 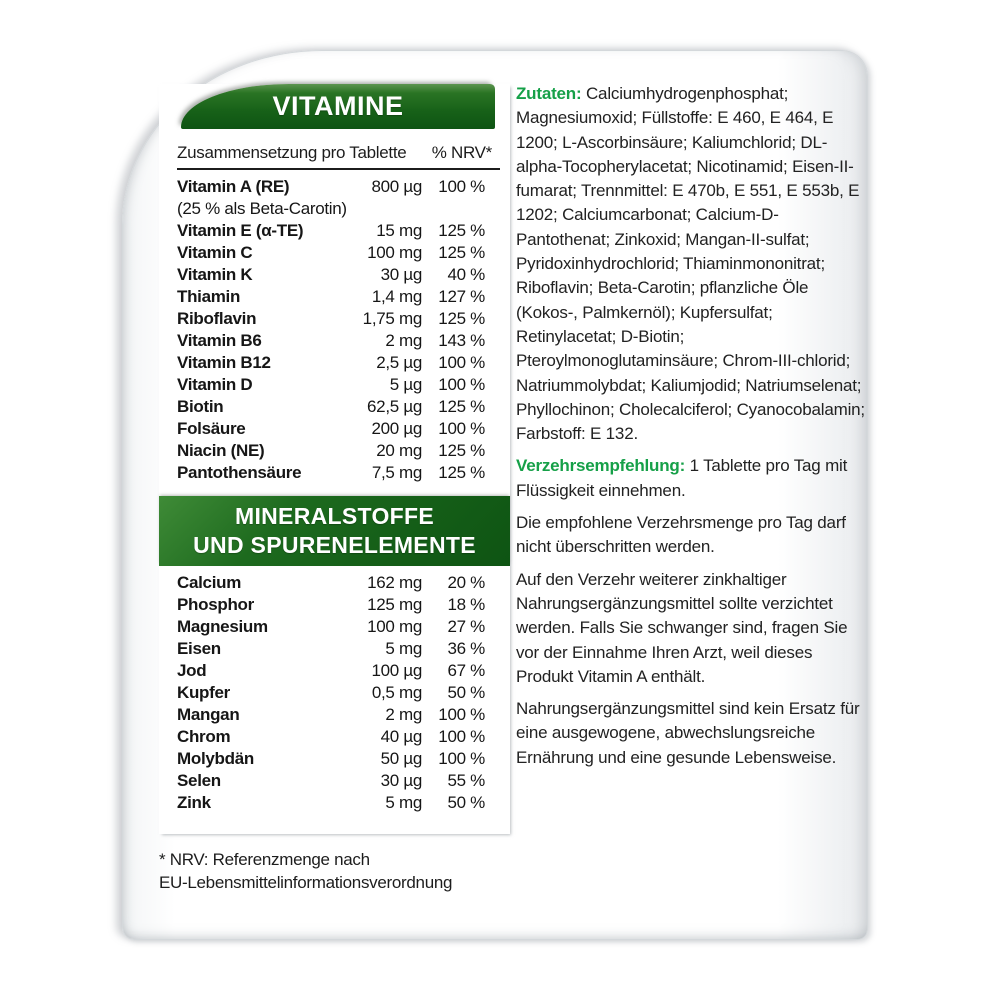 I want to click on row-name: Vitamin D, so click(x=215, y=384).